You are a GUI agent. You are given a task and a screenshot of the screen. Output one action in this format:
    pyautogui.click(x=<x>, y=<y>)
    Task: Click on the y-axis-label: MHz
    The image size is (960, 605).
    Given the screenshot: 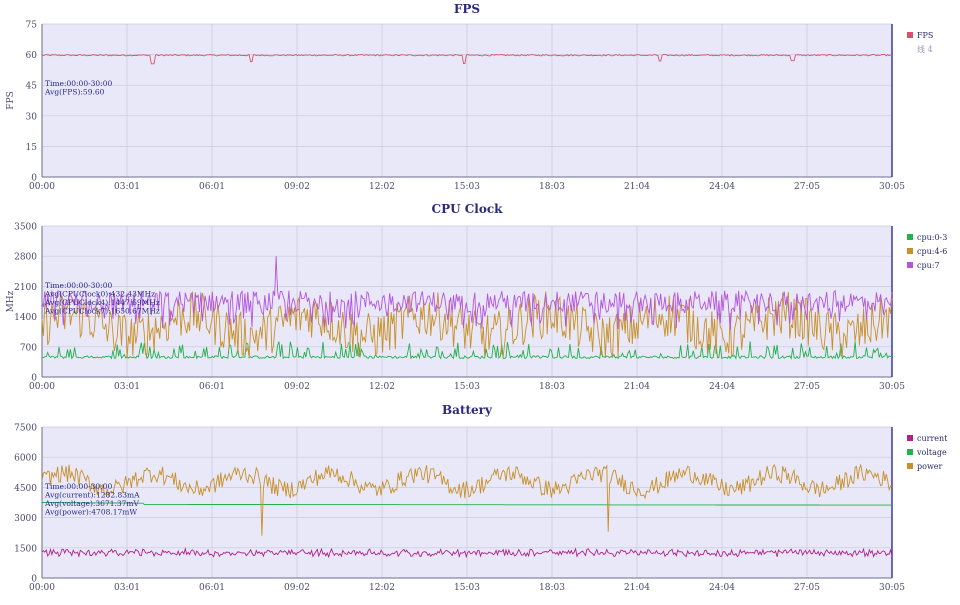 What is the action you would take?
    pyautogui.click(x=11, y=301)
    